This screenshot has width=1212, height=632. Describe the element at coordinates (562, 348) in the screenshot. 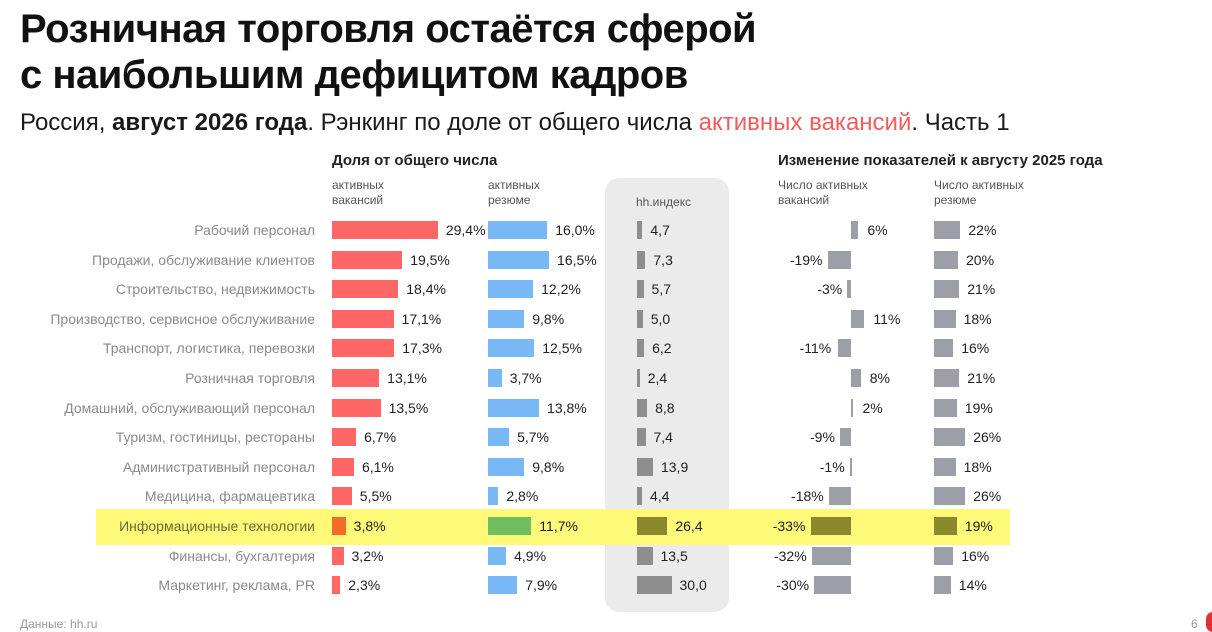

I see `data-label: 12,5%` at that location.